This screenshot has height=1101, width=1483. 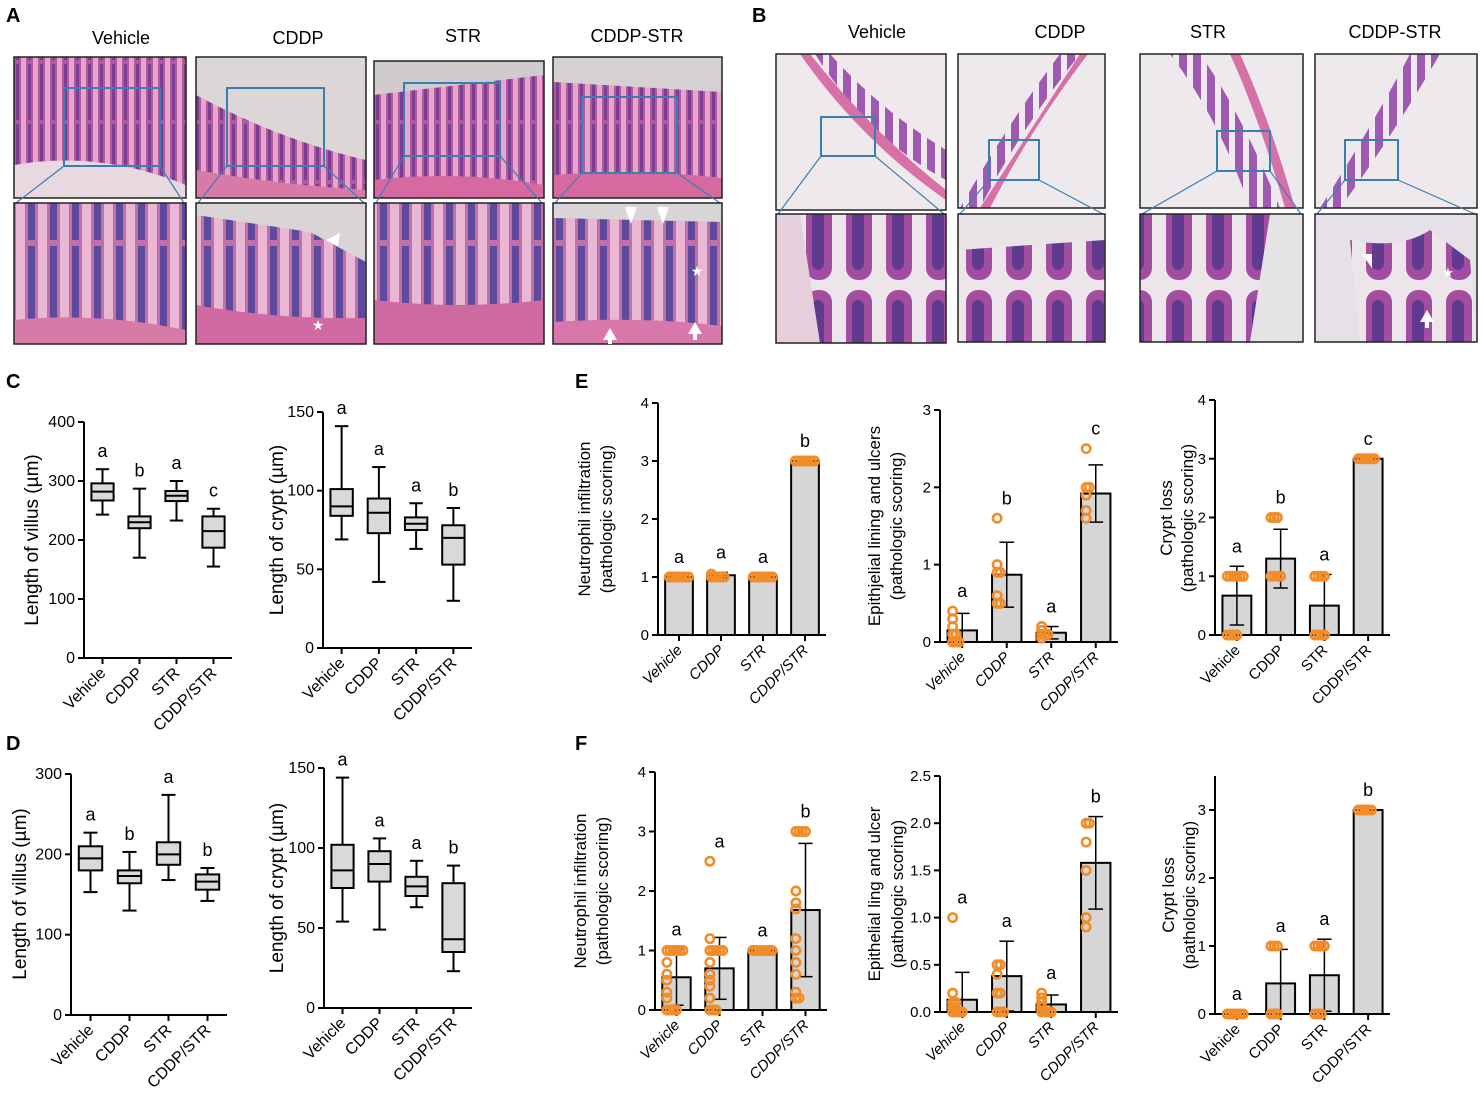 What do you see at coordinates (459, 129) in the screenshot?
I see `micrograph-a-str` at bounding box center [459, 129].